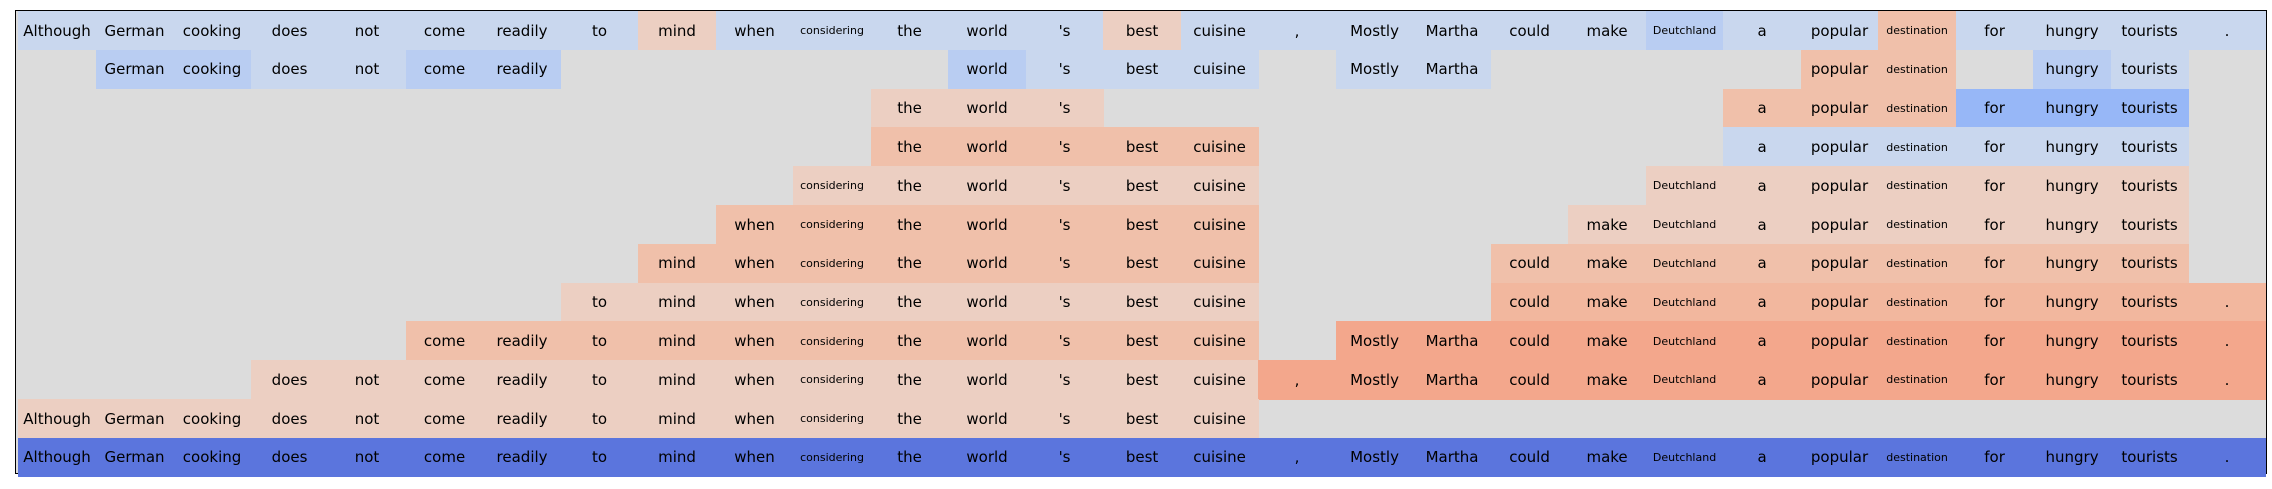  Describe the element at coordinates (1452, 69) in the screenshot. I see `token-cell: Martha` at that location.